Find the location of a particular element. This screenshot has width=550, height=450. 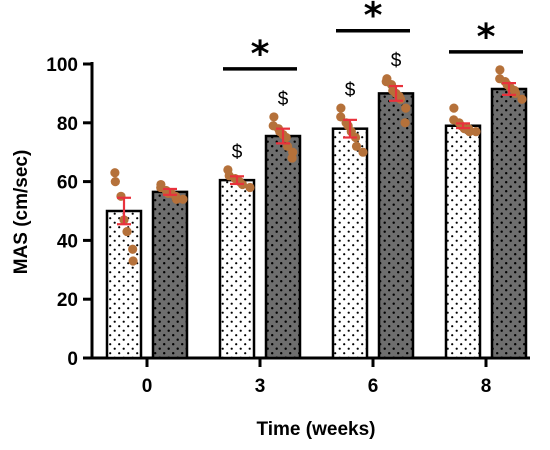

x-axis-title: Time (weeks) is located at coordinates (316, 429).